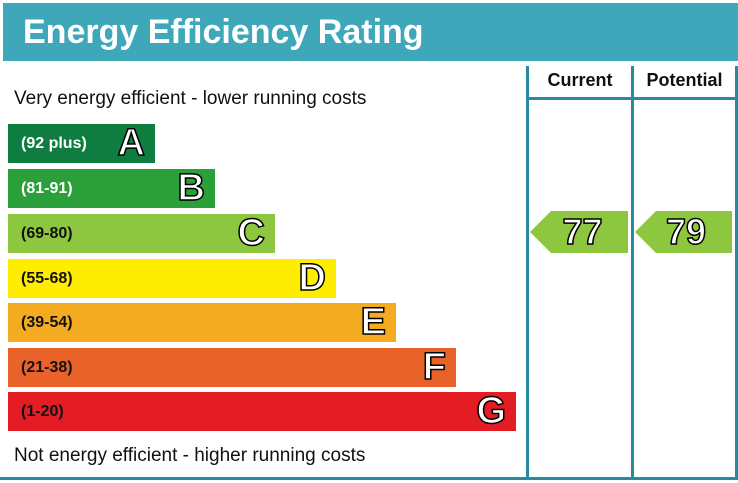  I want to click on current-header: Current, so click(580, 80).